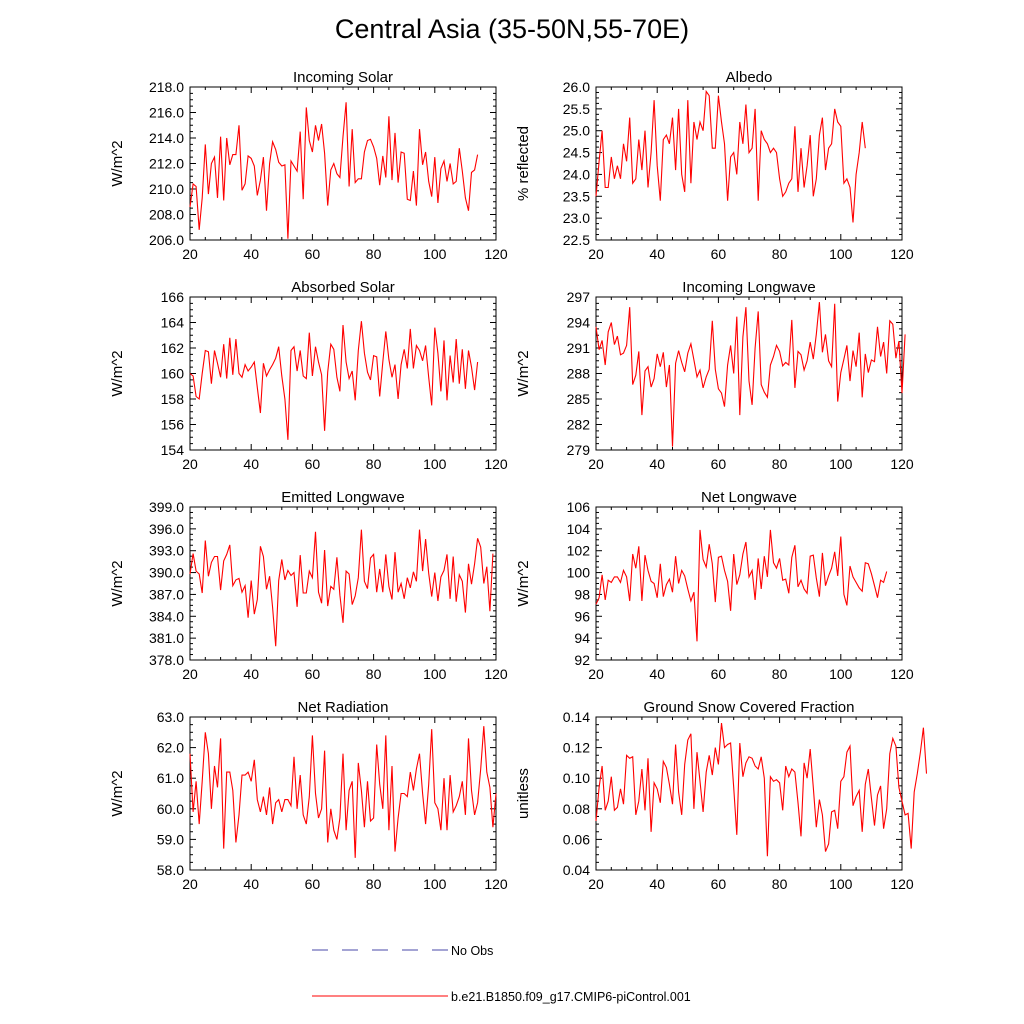 This screenshot has height=1024, width=1024. What do you see at coordinates (523, 163) in the screenshot?
I see `y-axis-label: % reflected` at bounding box center [523, 163].